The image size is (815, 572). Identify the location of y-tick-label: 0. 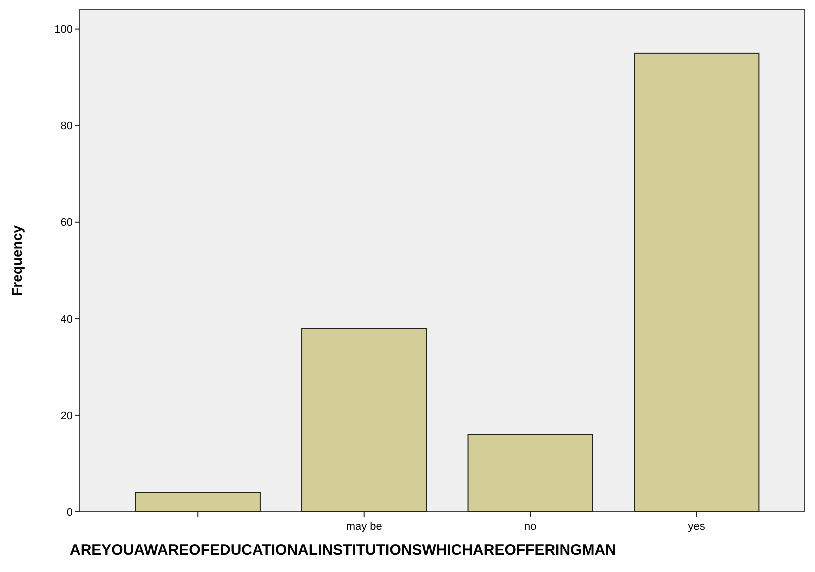
(69, 512).